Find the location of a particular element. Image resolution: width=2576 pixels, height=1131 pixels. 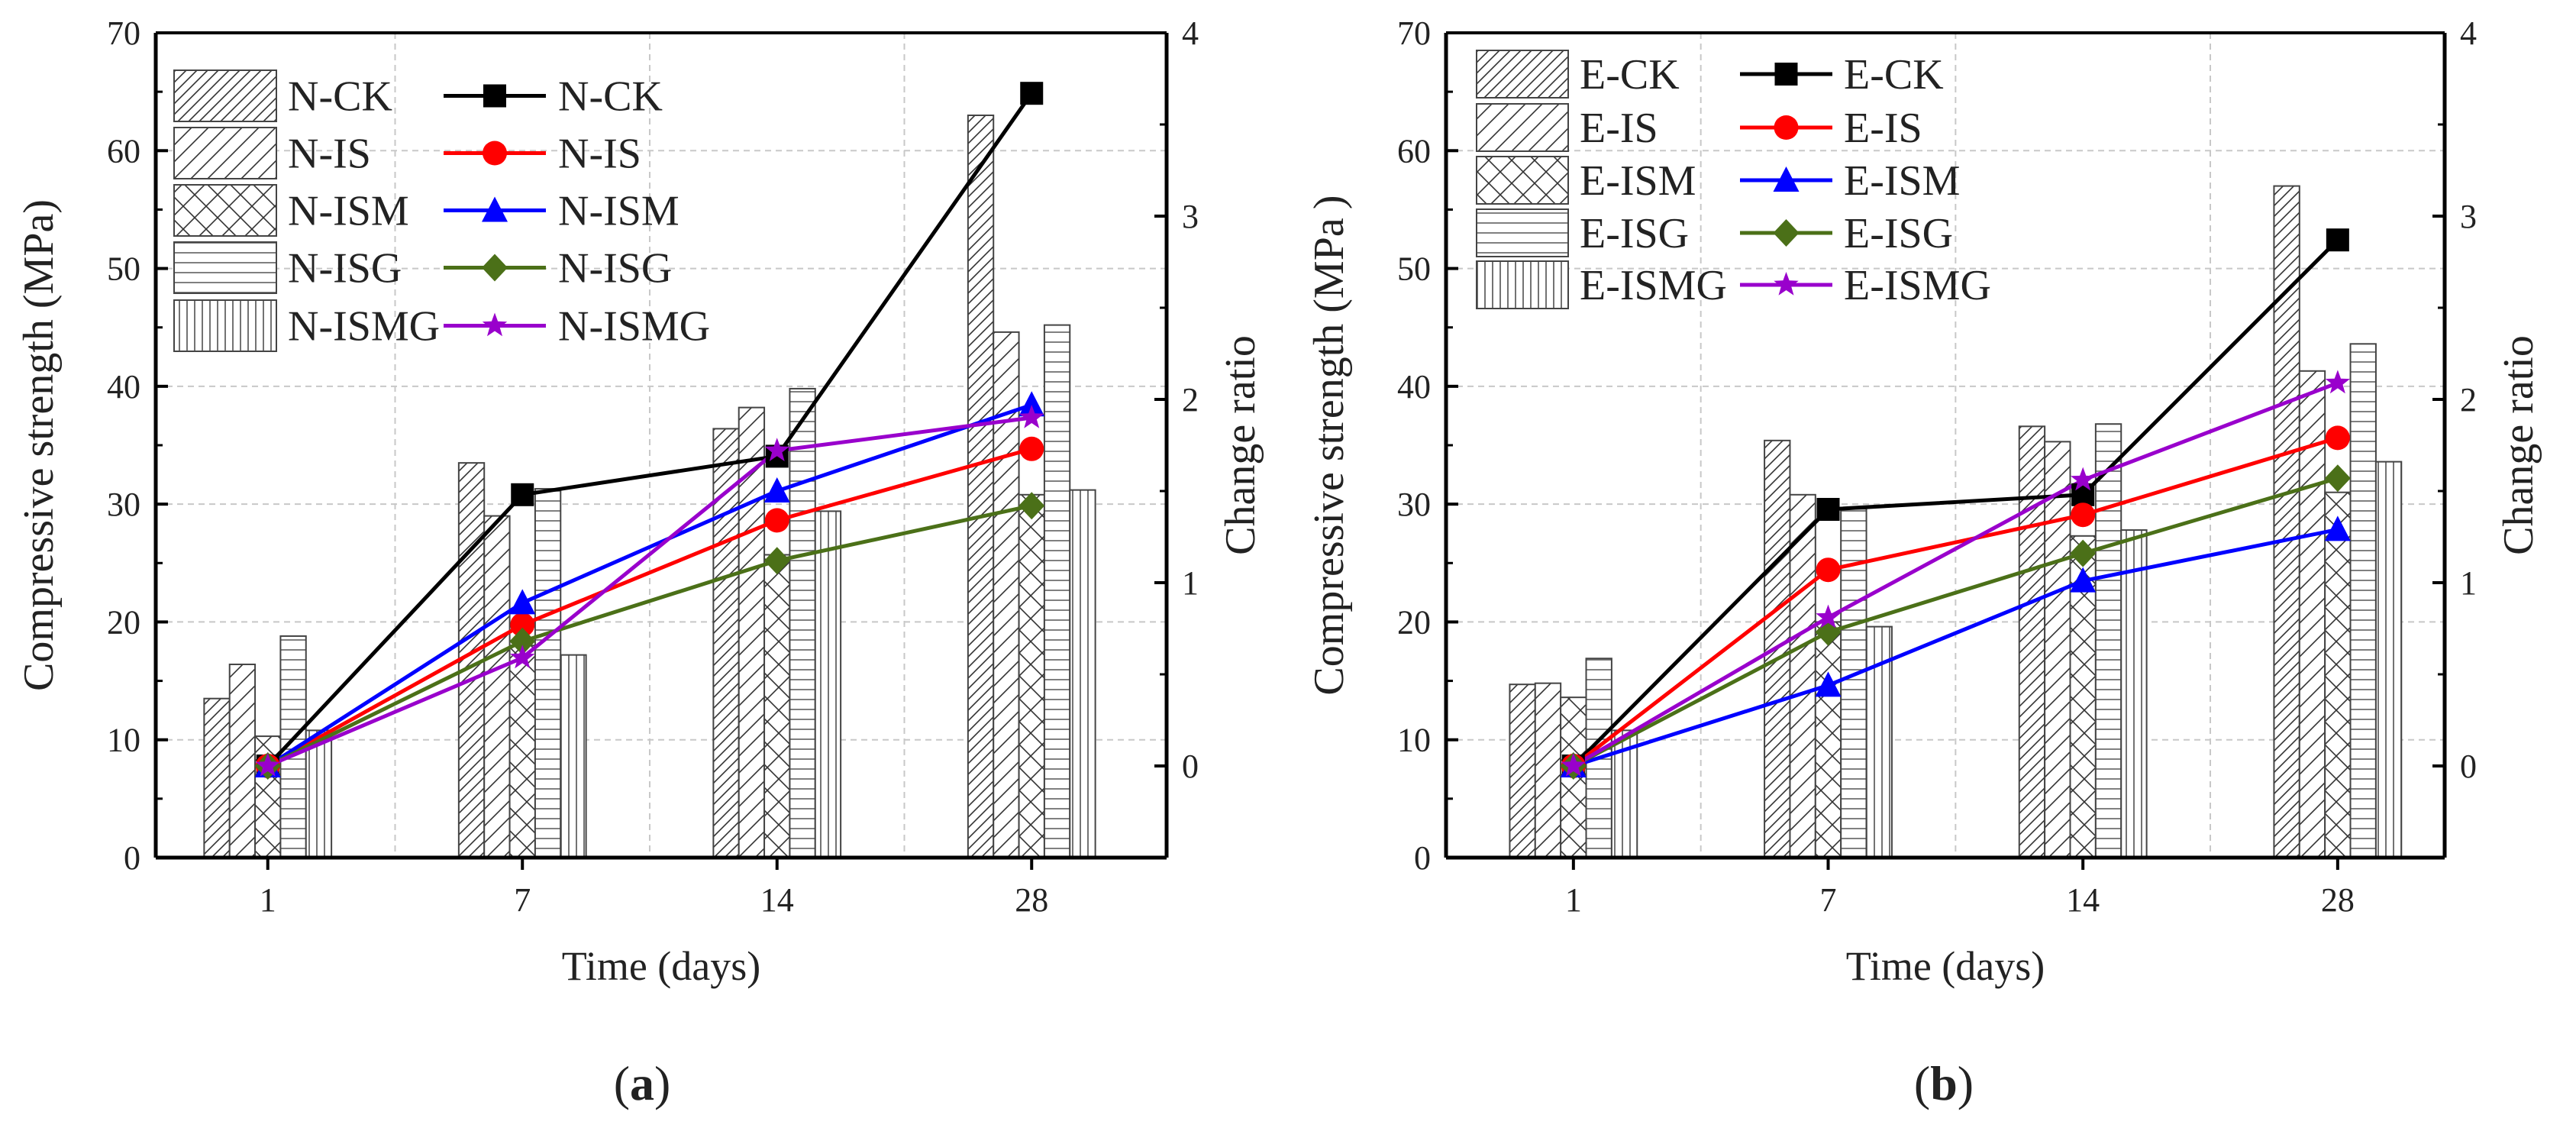

legend-marker-E-ISMG is located at coordinates (1786, 284).